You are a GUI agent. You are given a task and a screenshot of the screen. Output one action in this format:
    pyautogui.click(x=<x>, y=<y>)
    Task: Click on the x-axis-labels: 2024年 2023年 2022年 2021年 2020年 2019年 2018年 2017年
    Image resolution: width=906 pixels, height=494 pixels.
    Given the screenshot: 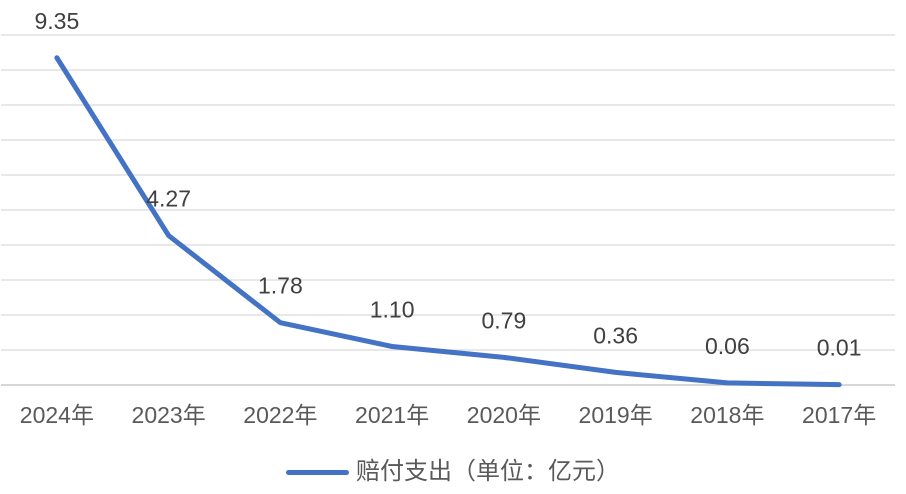 What is the action you would take?
    pyautogui.click(x=448, y=415)
    